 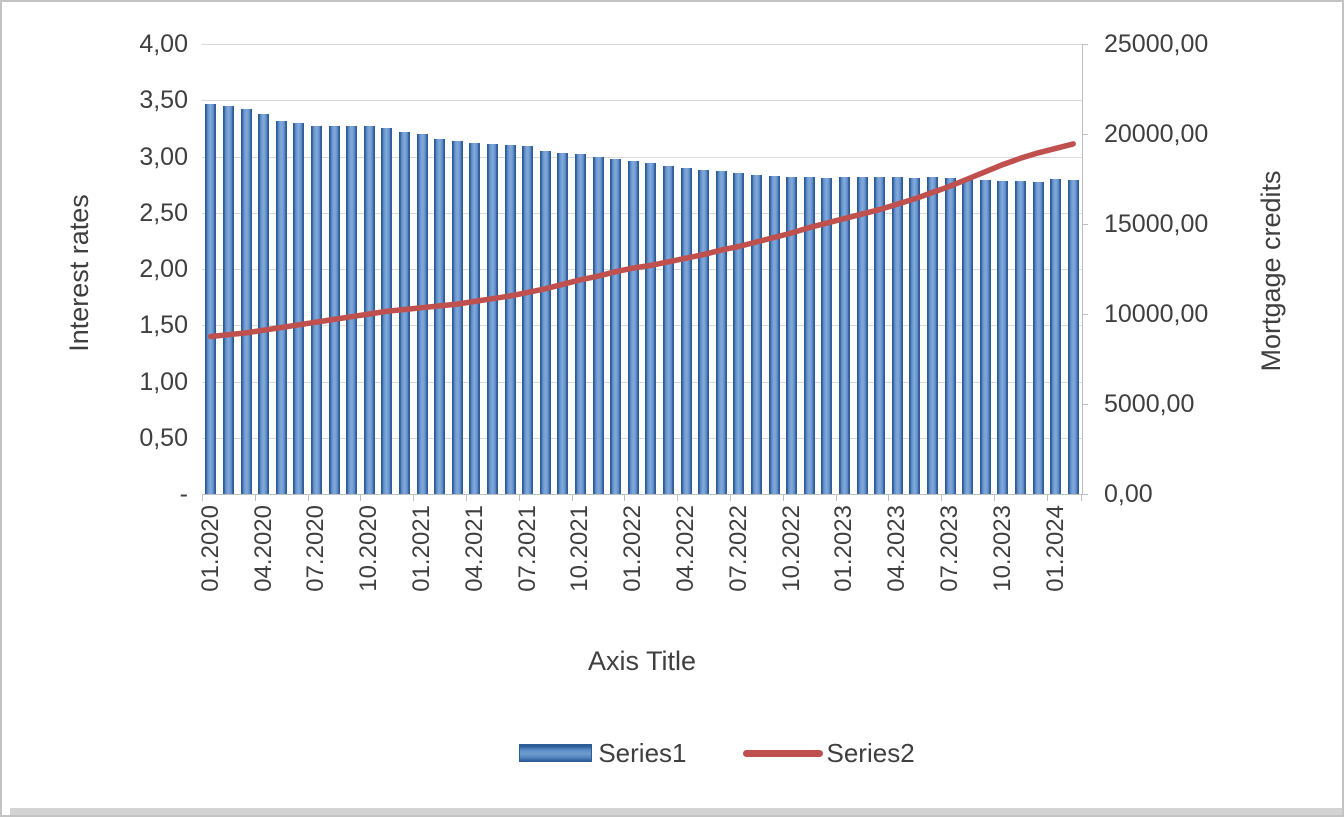 What do you see at coordinates (1271, 271) in the screenshot?
I see `right-axis-title: Mortgage credits` at bounding box center [1271, 271].